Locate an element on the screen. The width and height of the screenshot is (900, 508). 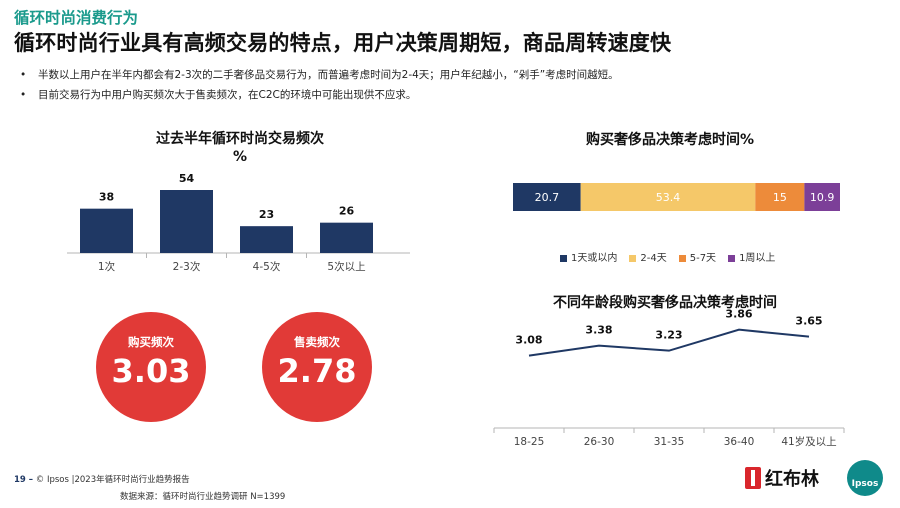
chart-decision-time-legend: 1天或以内 2-4天 5-7天 1周以上 is located at coordinates (667, 256).